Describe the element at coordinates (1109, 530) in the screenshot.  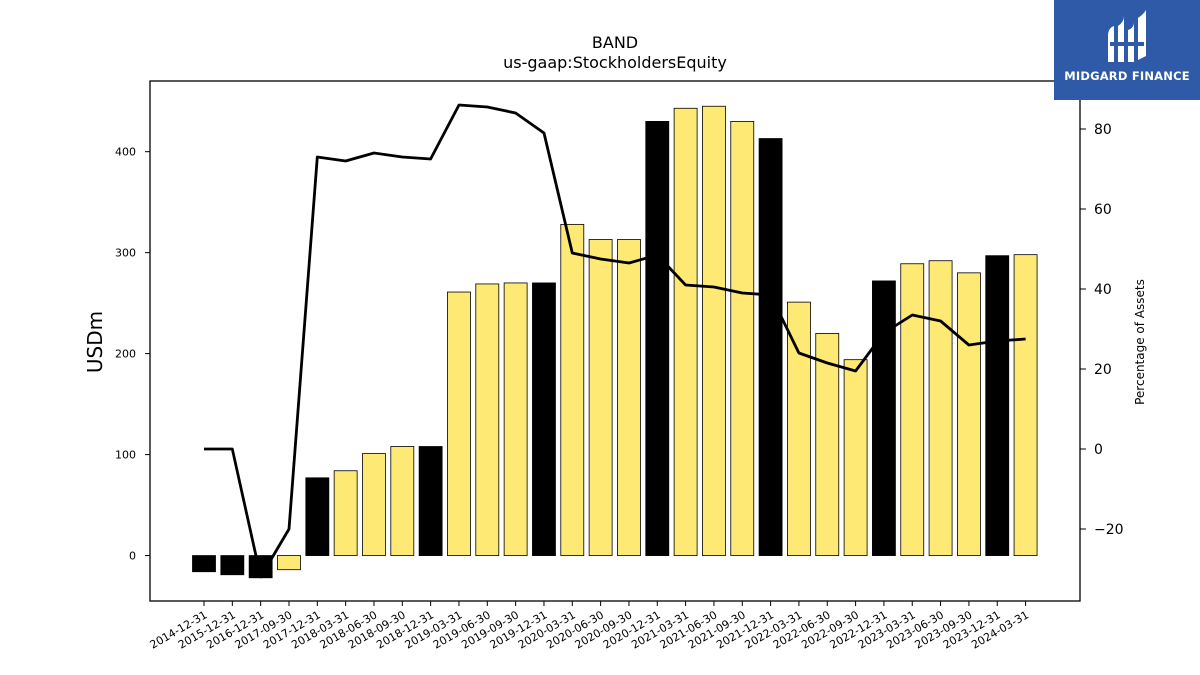
I see `y2-tick-label: −20` at that location.